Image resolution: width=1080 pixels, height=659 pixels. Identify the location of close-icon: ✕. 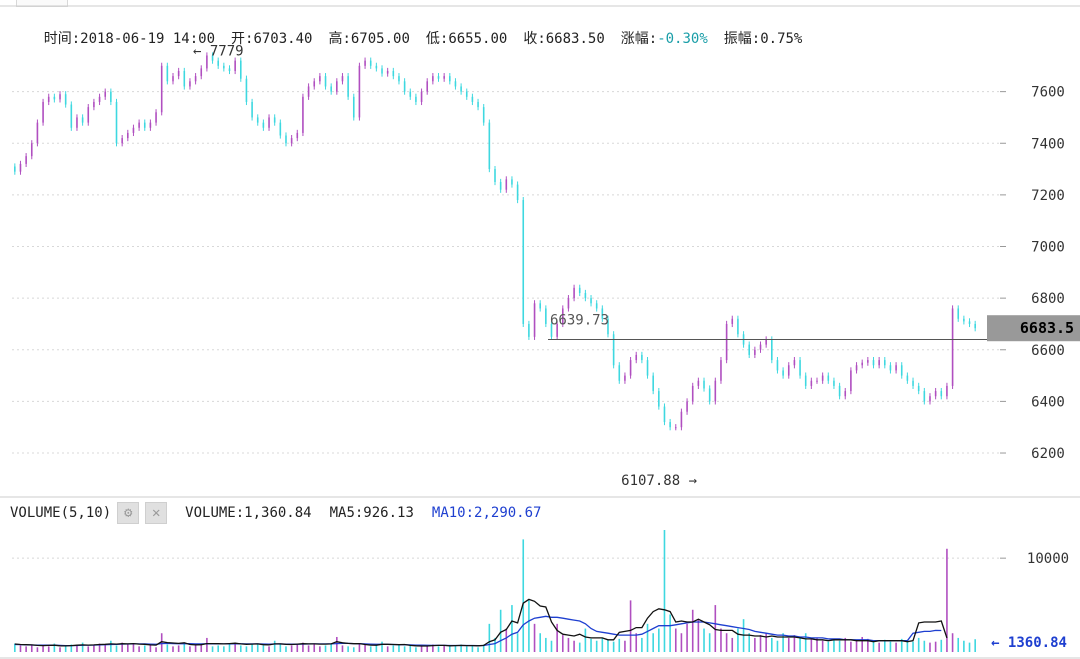
(156, 513).